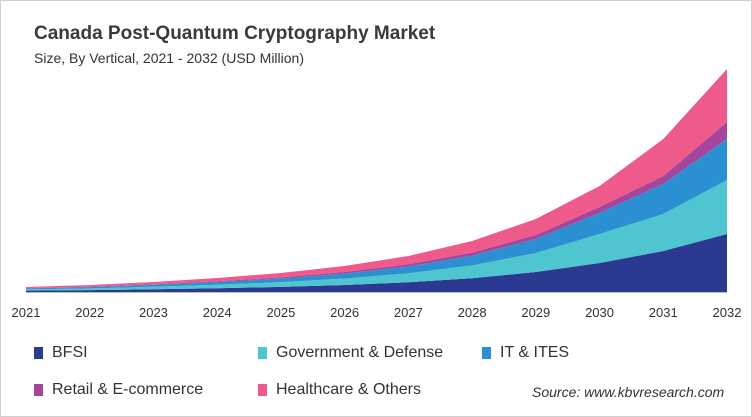 This screenshot has width=752, height=417. I want to click on legend-item-bfsi: BFSI, so click(61, 353).